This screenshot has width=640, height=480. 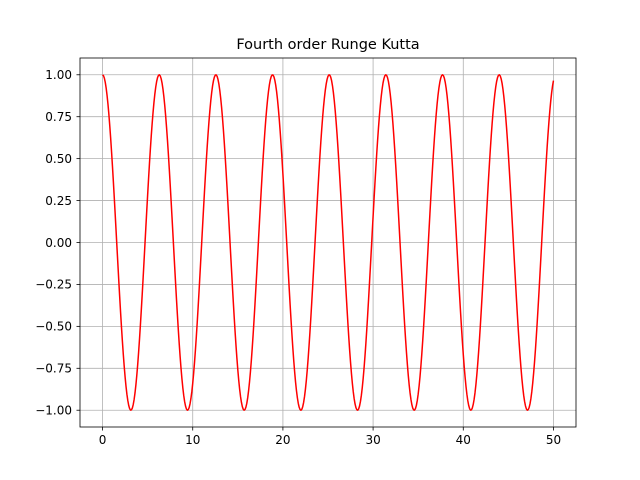 I want to click on x-tick-label: 30, so click(x=372, y=440).